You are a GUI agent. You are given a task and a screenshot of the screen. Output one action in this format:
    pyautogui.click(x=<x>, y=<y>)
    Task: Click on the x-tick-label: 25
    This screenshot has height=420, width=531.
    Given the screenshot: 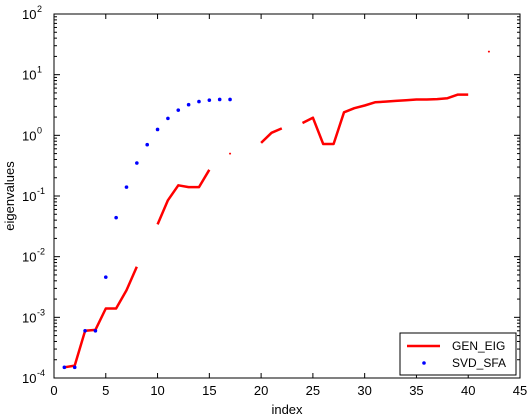 What is the action you would take?
    pyautogui.click(x=313, y=390)
    